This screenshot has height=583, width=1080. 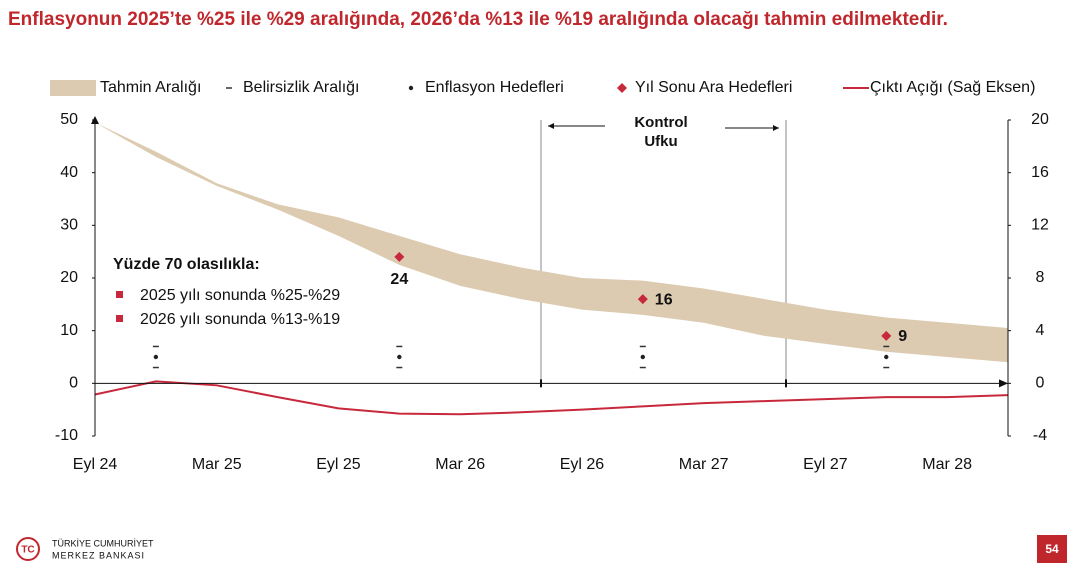 I want to click on x-tick-label: Mar 27, so click(x=704, y=464).